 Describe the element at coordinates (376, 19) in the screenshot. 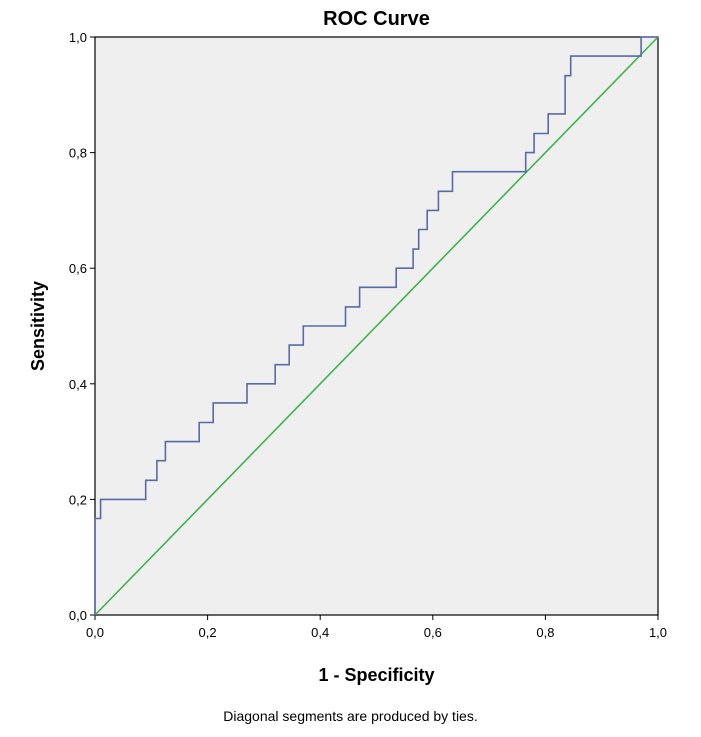

I see `chart-title: ROC Curve` at that location.